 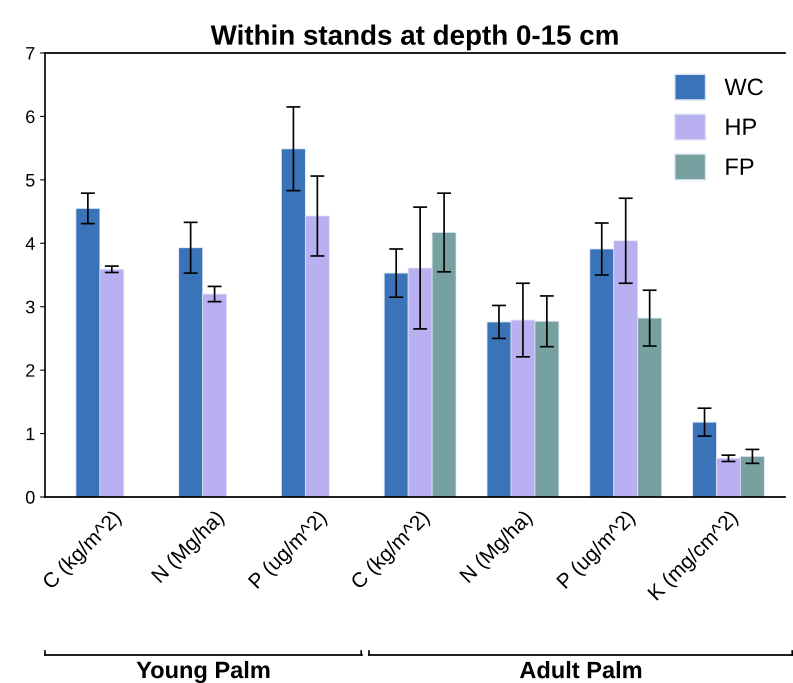 I want to click on y-tick-label: 2, so click(x=30, y=370).